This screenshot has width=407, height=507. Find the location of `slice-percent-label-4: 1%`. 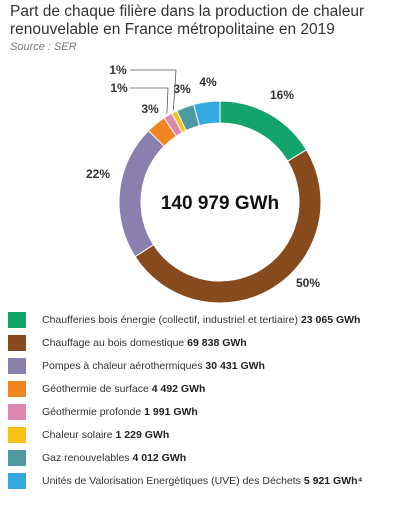

slice-percent-label-4: 1% is located at coordinates (119, 88).